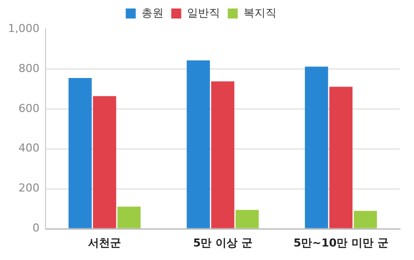 Image resolution: width=414 pixels, height=260 pixels. Describe the element at coordinates (203, 13) in the screenshot. I see `legend-label: 일반직` at that location.